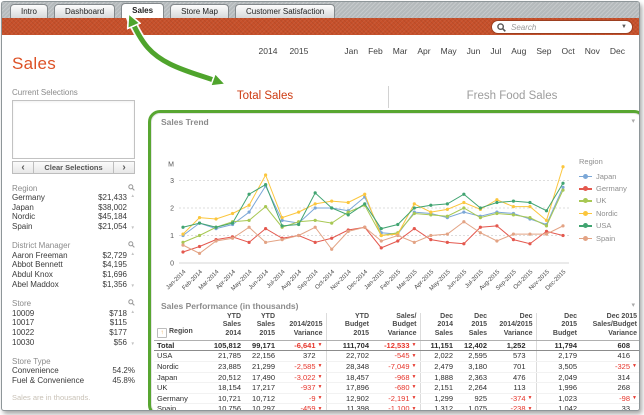  What do you see at coordinates (226, 327) in the screenshot?
I see `column-header-ytd-sales-2014: YTD Sales 2014` at bounding box center [226, 327].